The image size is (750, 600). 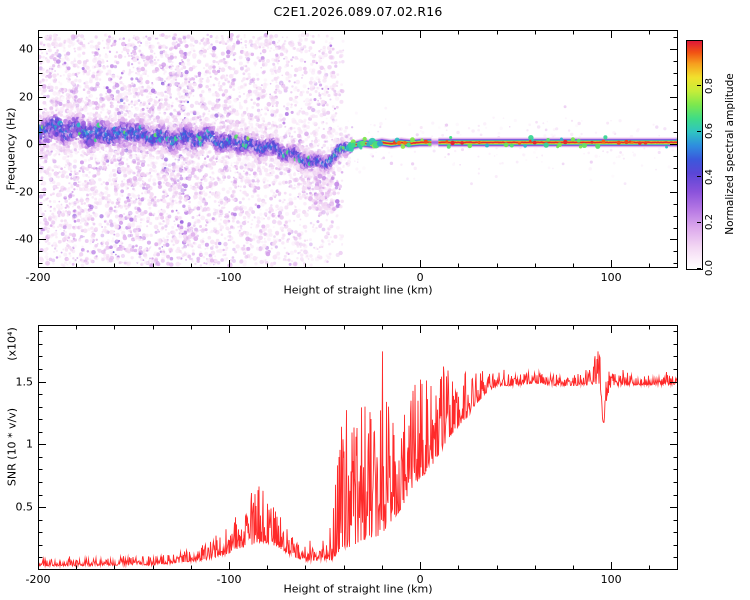 I want to click on colorbar-gradient, so click(x=694, y=155).